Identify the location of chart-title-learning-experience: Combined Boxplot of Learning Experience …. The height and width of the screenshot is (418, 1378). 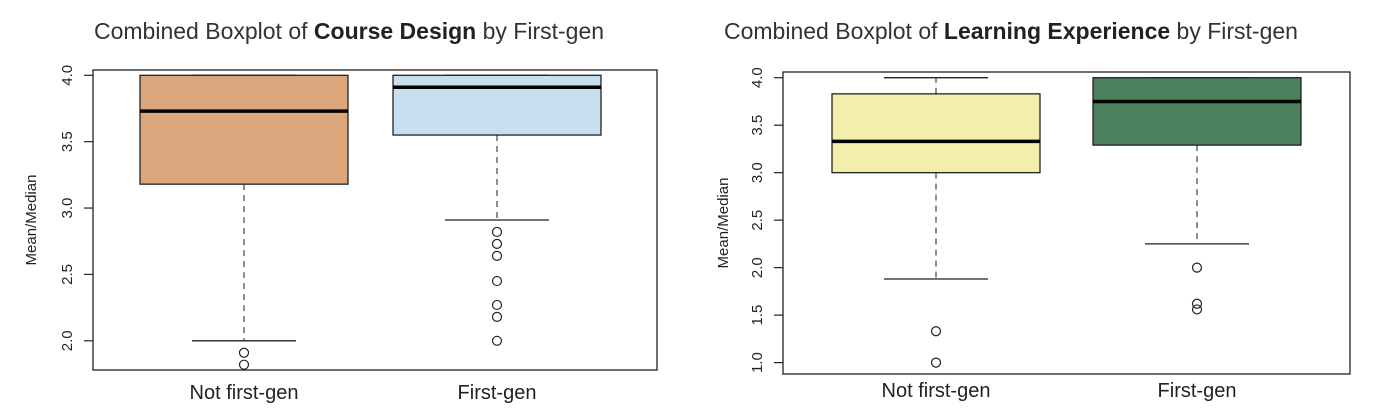
(1011, 31).